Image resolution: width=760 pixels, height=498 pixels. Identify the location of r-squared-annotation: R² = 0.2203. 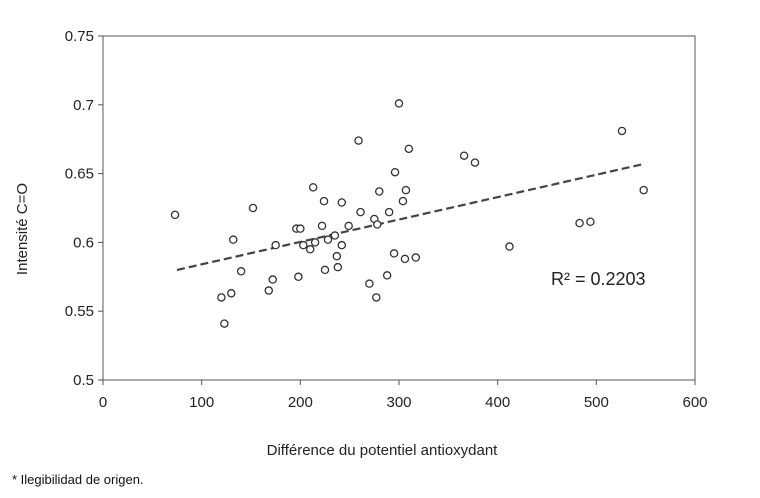
(598, 279).